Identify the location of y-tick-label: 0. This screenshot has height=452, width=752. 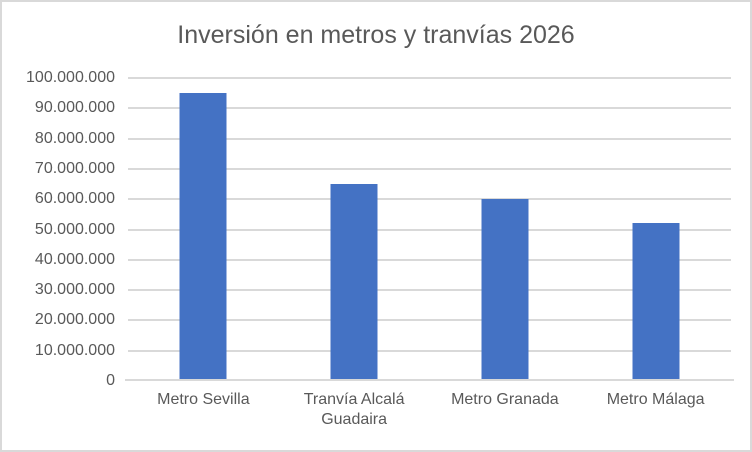
(110, 380).